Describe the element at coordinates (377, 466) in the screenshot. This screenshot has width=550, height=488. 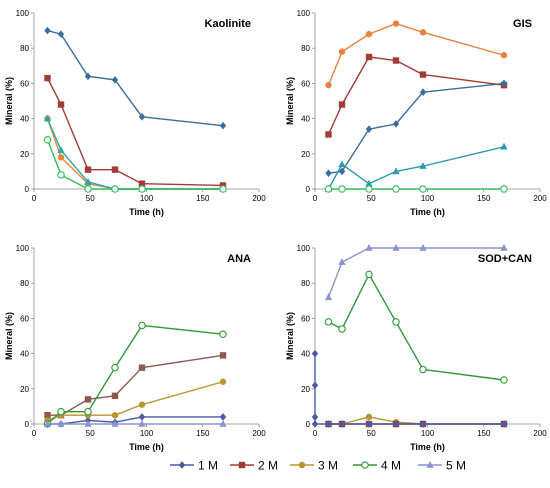
I see `legend-entry: 4 M` at that location.